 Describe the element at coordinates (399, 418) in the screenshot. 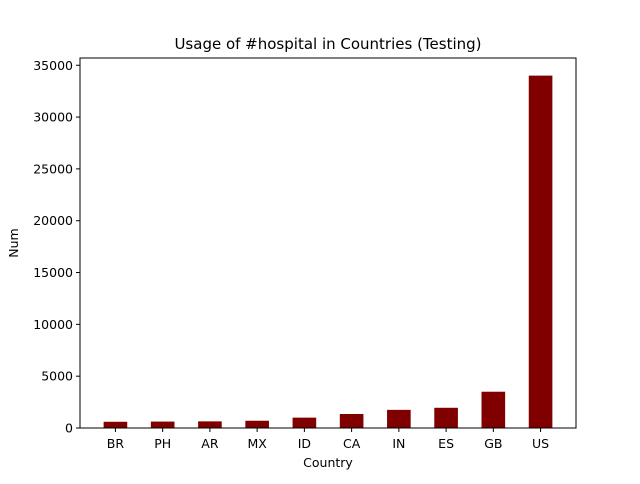

I see `bar-in` at that location.